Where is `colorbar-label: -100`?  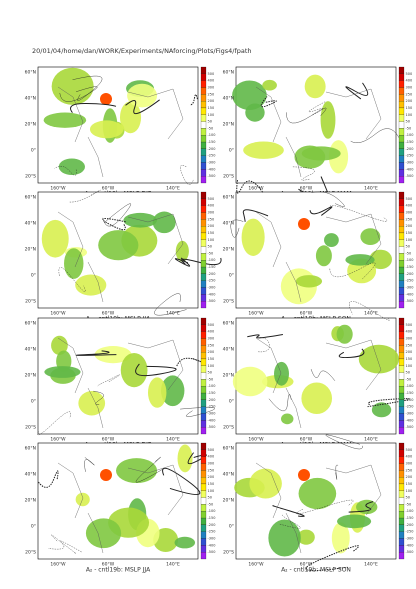
colorbar-label: -100 is located at coordinates (212, 260).